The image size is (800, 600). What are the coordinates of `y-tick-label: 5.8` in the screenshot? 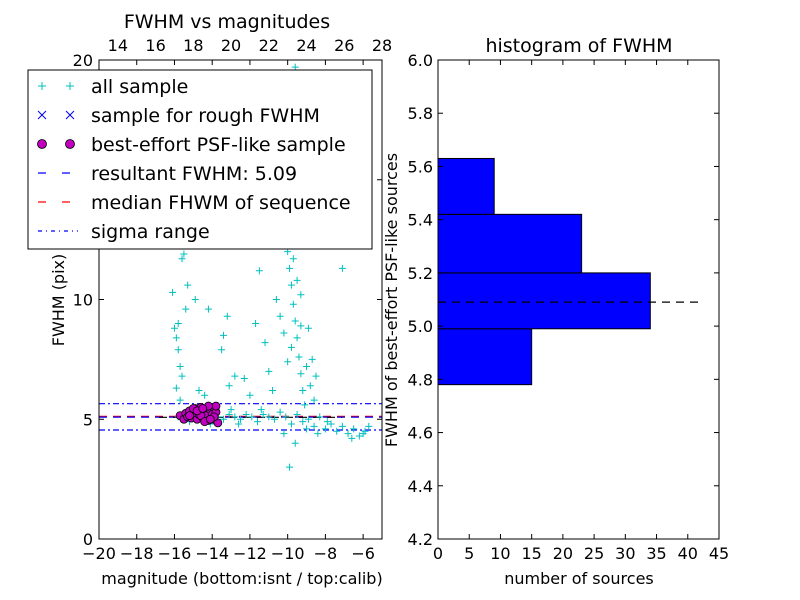 It's located at (420, 113).